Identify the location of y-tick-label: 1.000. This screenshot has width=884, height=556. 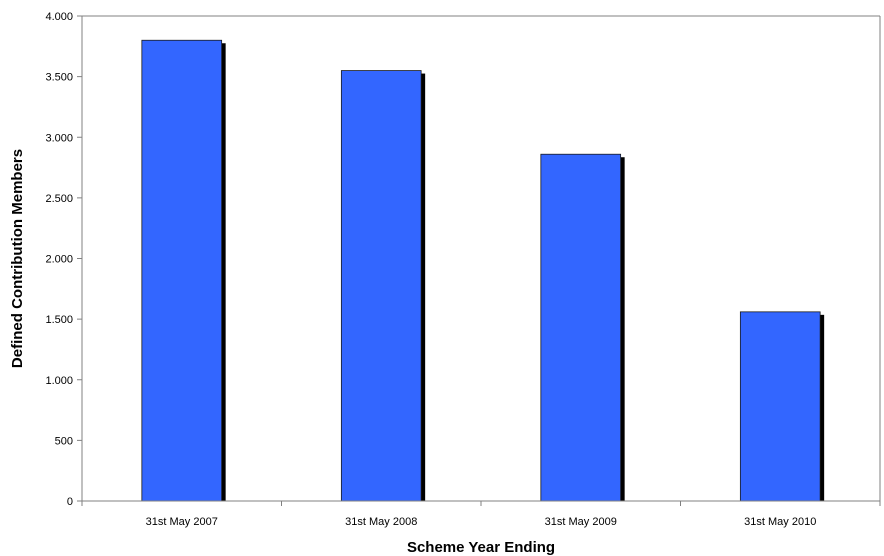
(59, 381).